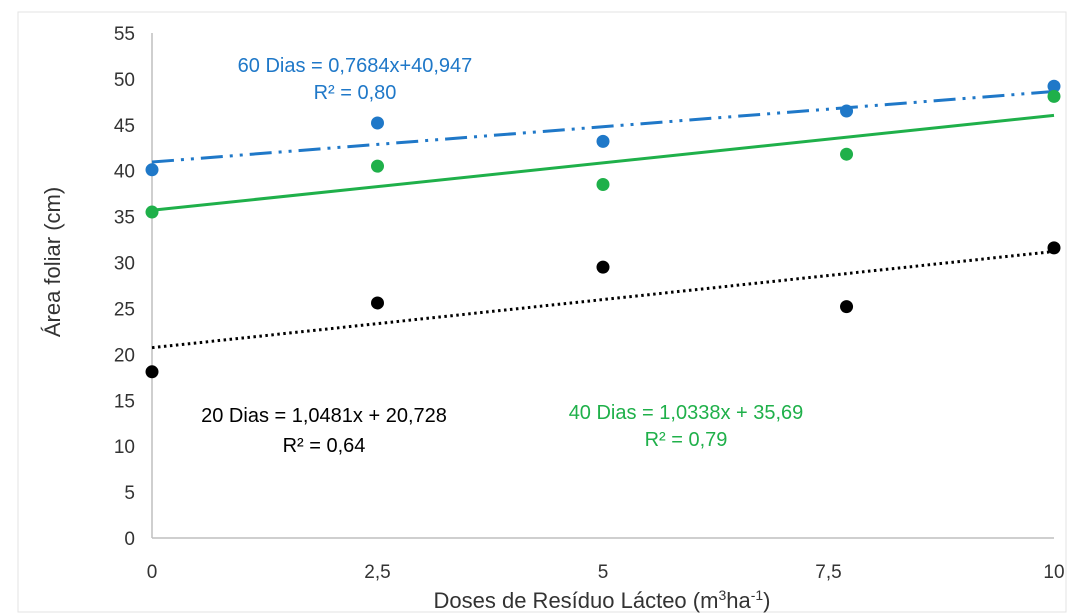 Image resolution: width=1072 pixels, height=615 pixels. I want to click on y-tick-label: 0, so click(129, 539).